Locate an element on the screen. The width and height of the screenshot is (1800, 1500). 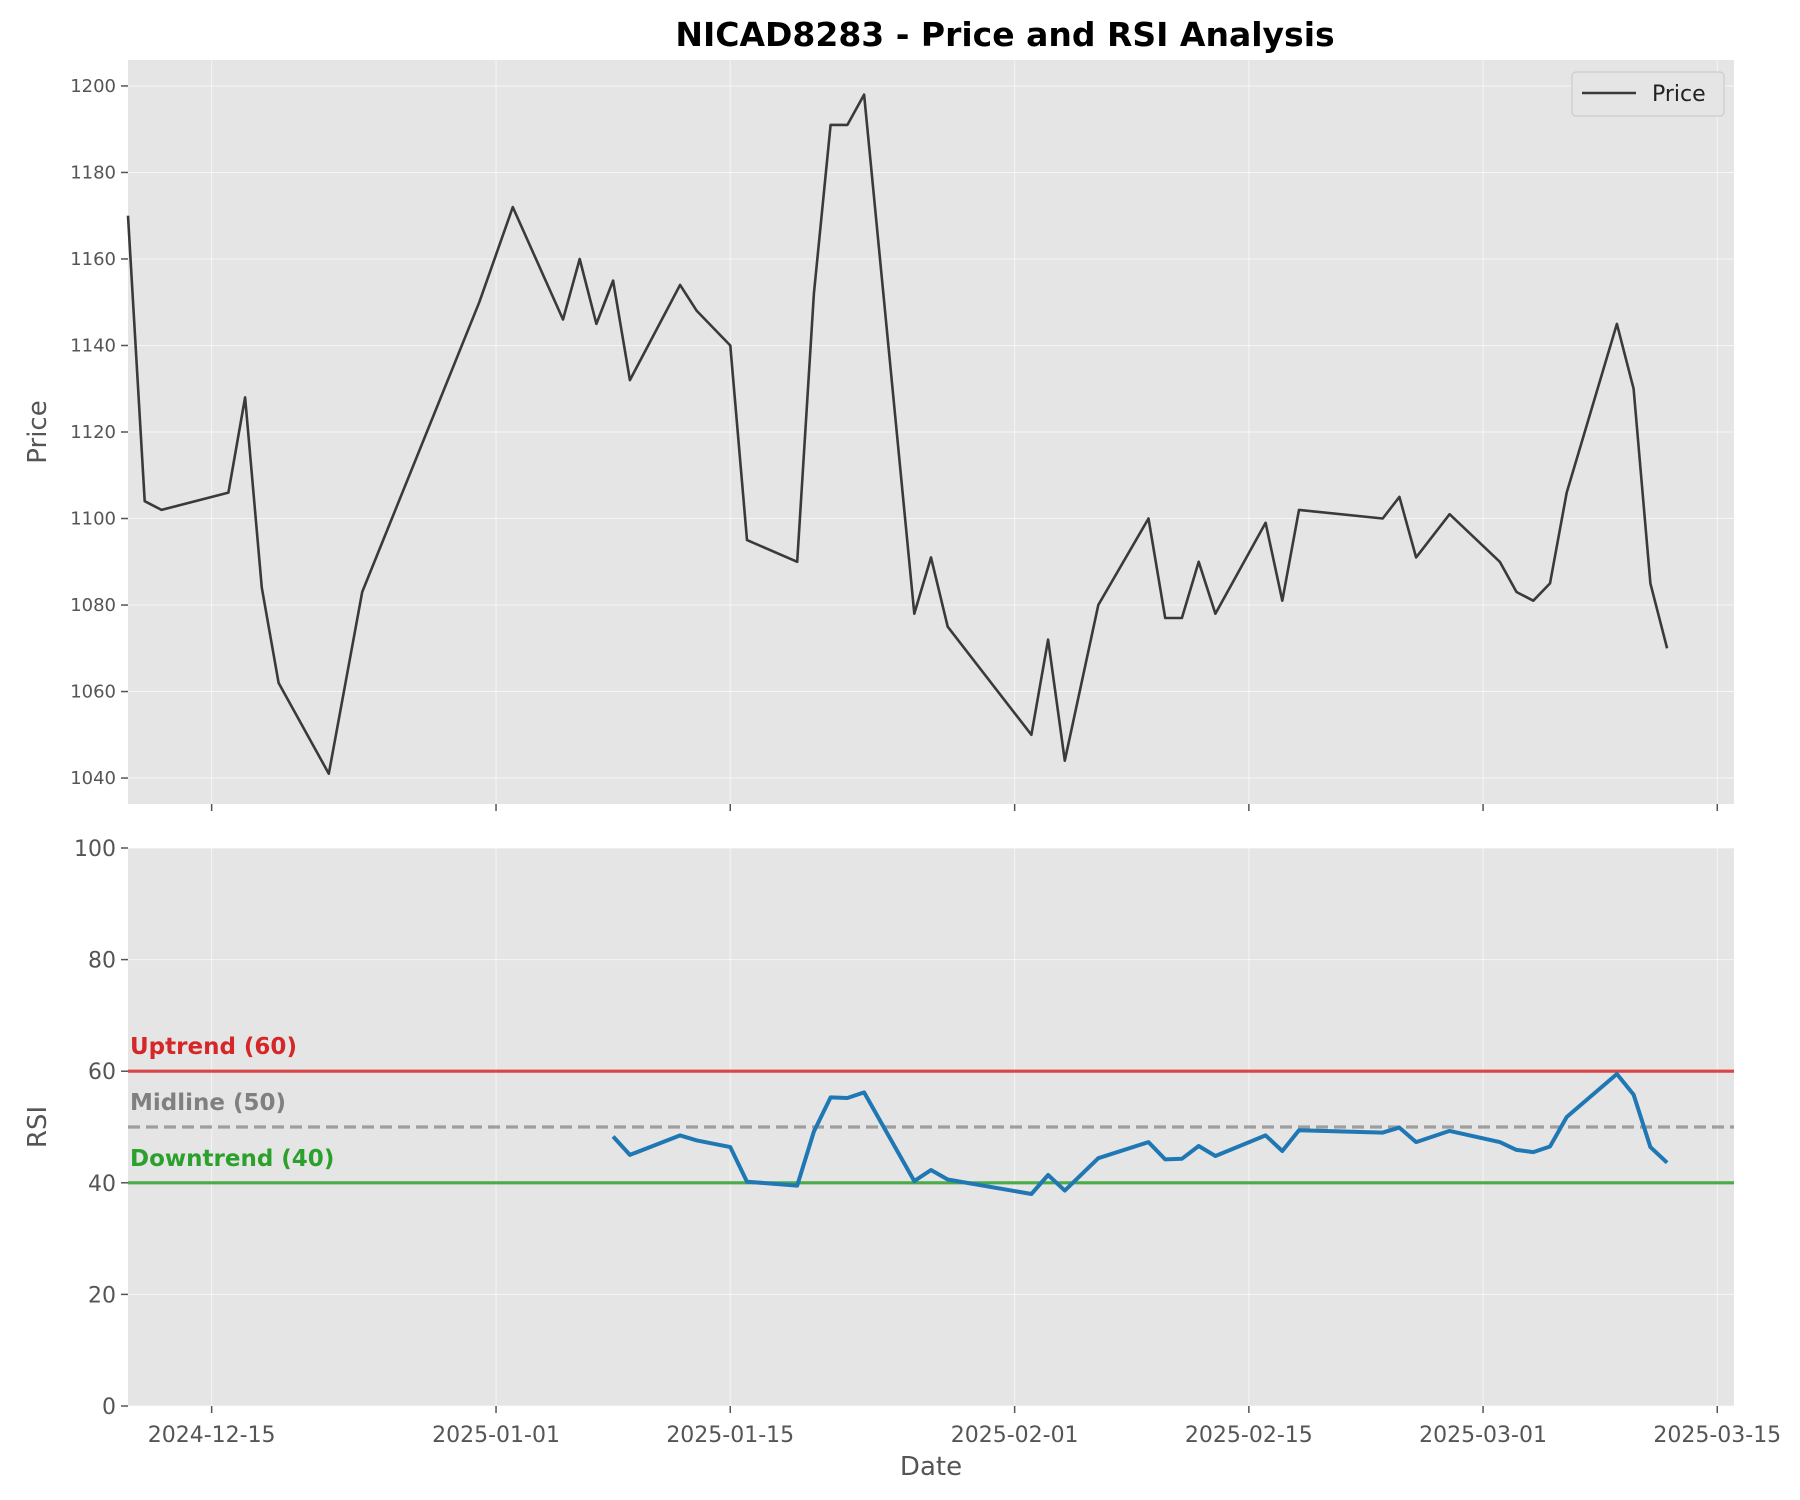
x-tick-label: 2025-03-01 is located at coordinates (1483, 1435).